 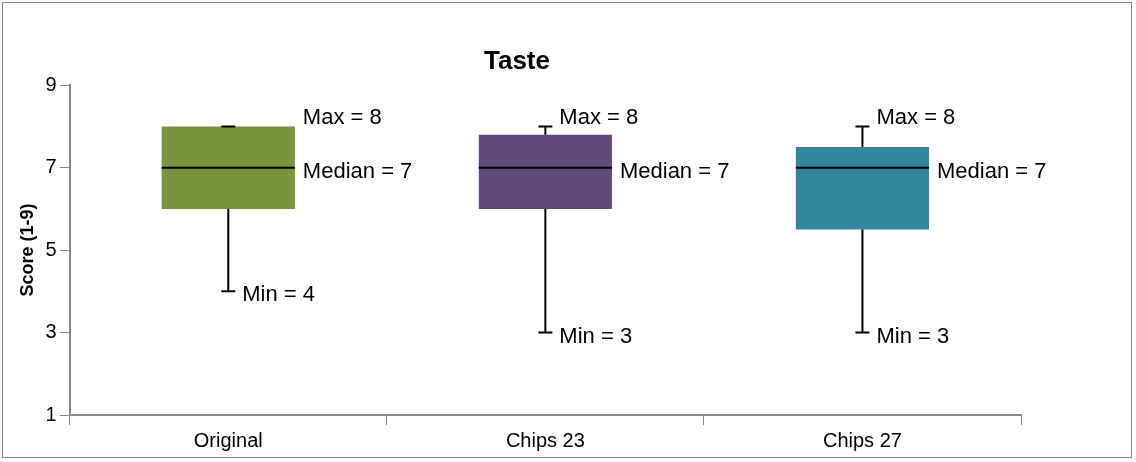 I want to click on x-tick-label: Original, so click(x=228, y=439).